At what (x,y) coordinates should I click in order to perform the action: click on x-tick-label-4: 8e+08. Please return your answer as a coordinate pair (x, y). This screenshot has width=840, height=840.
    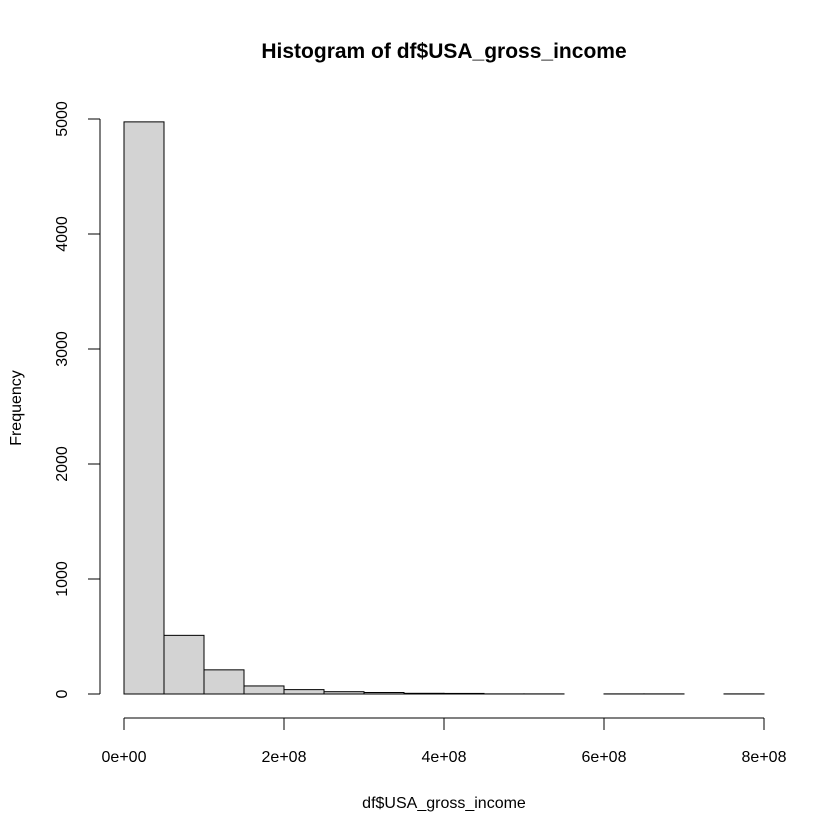
    Looking at the image, I should click on (764, 757).